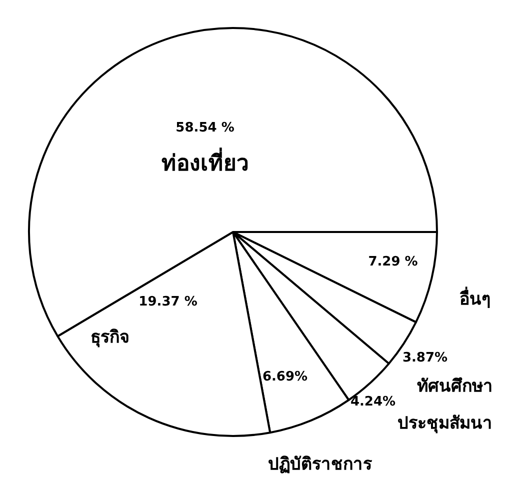  I want to click on slice-label: ประชุมสัมนา, so click(445, 423).